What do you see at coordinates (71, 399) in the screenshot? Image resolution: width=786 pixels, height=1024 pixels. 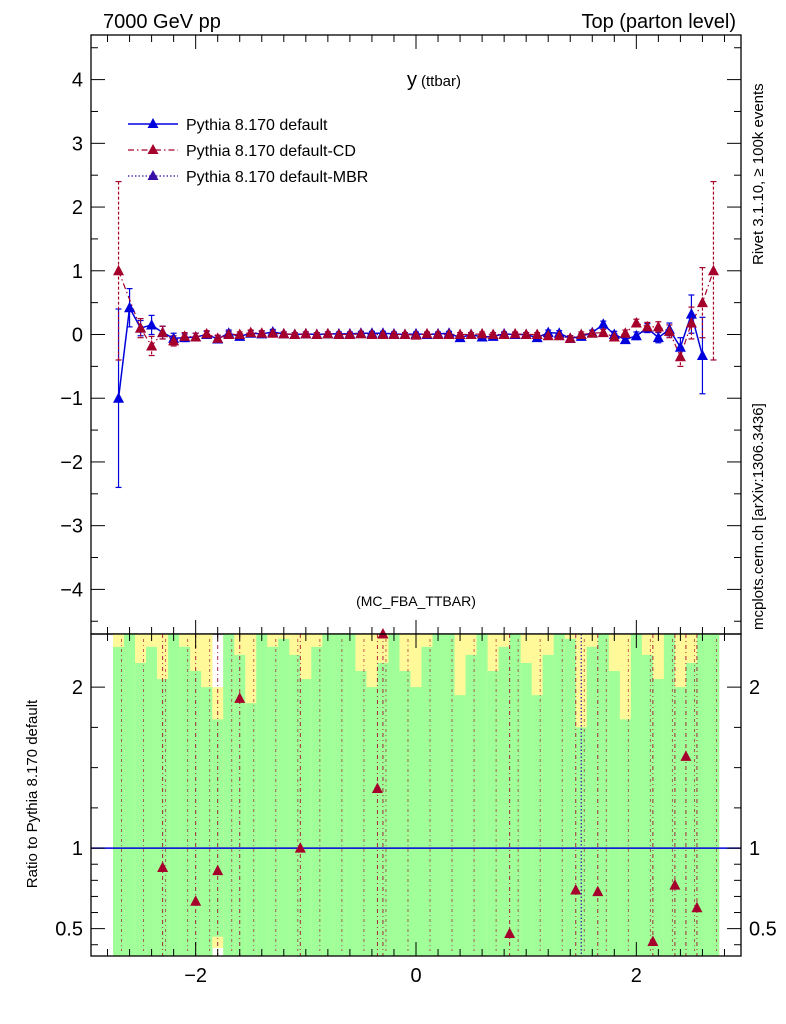 I see `y-tick-label: −1` at bounding box center [71, 399].